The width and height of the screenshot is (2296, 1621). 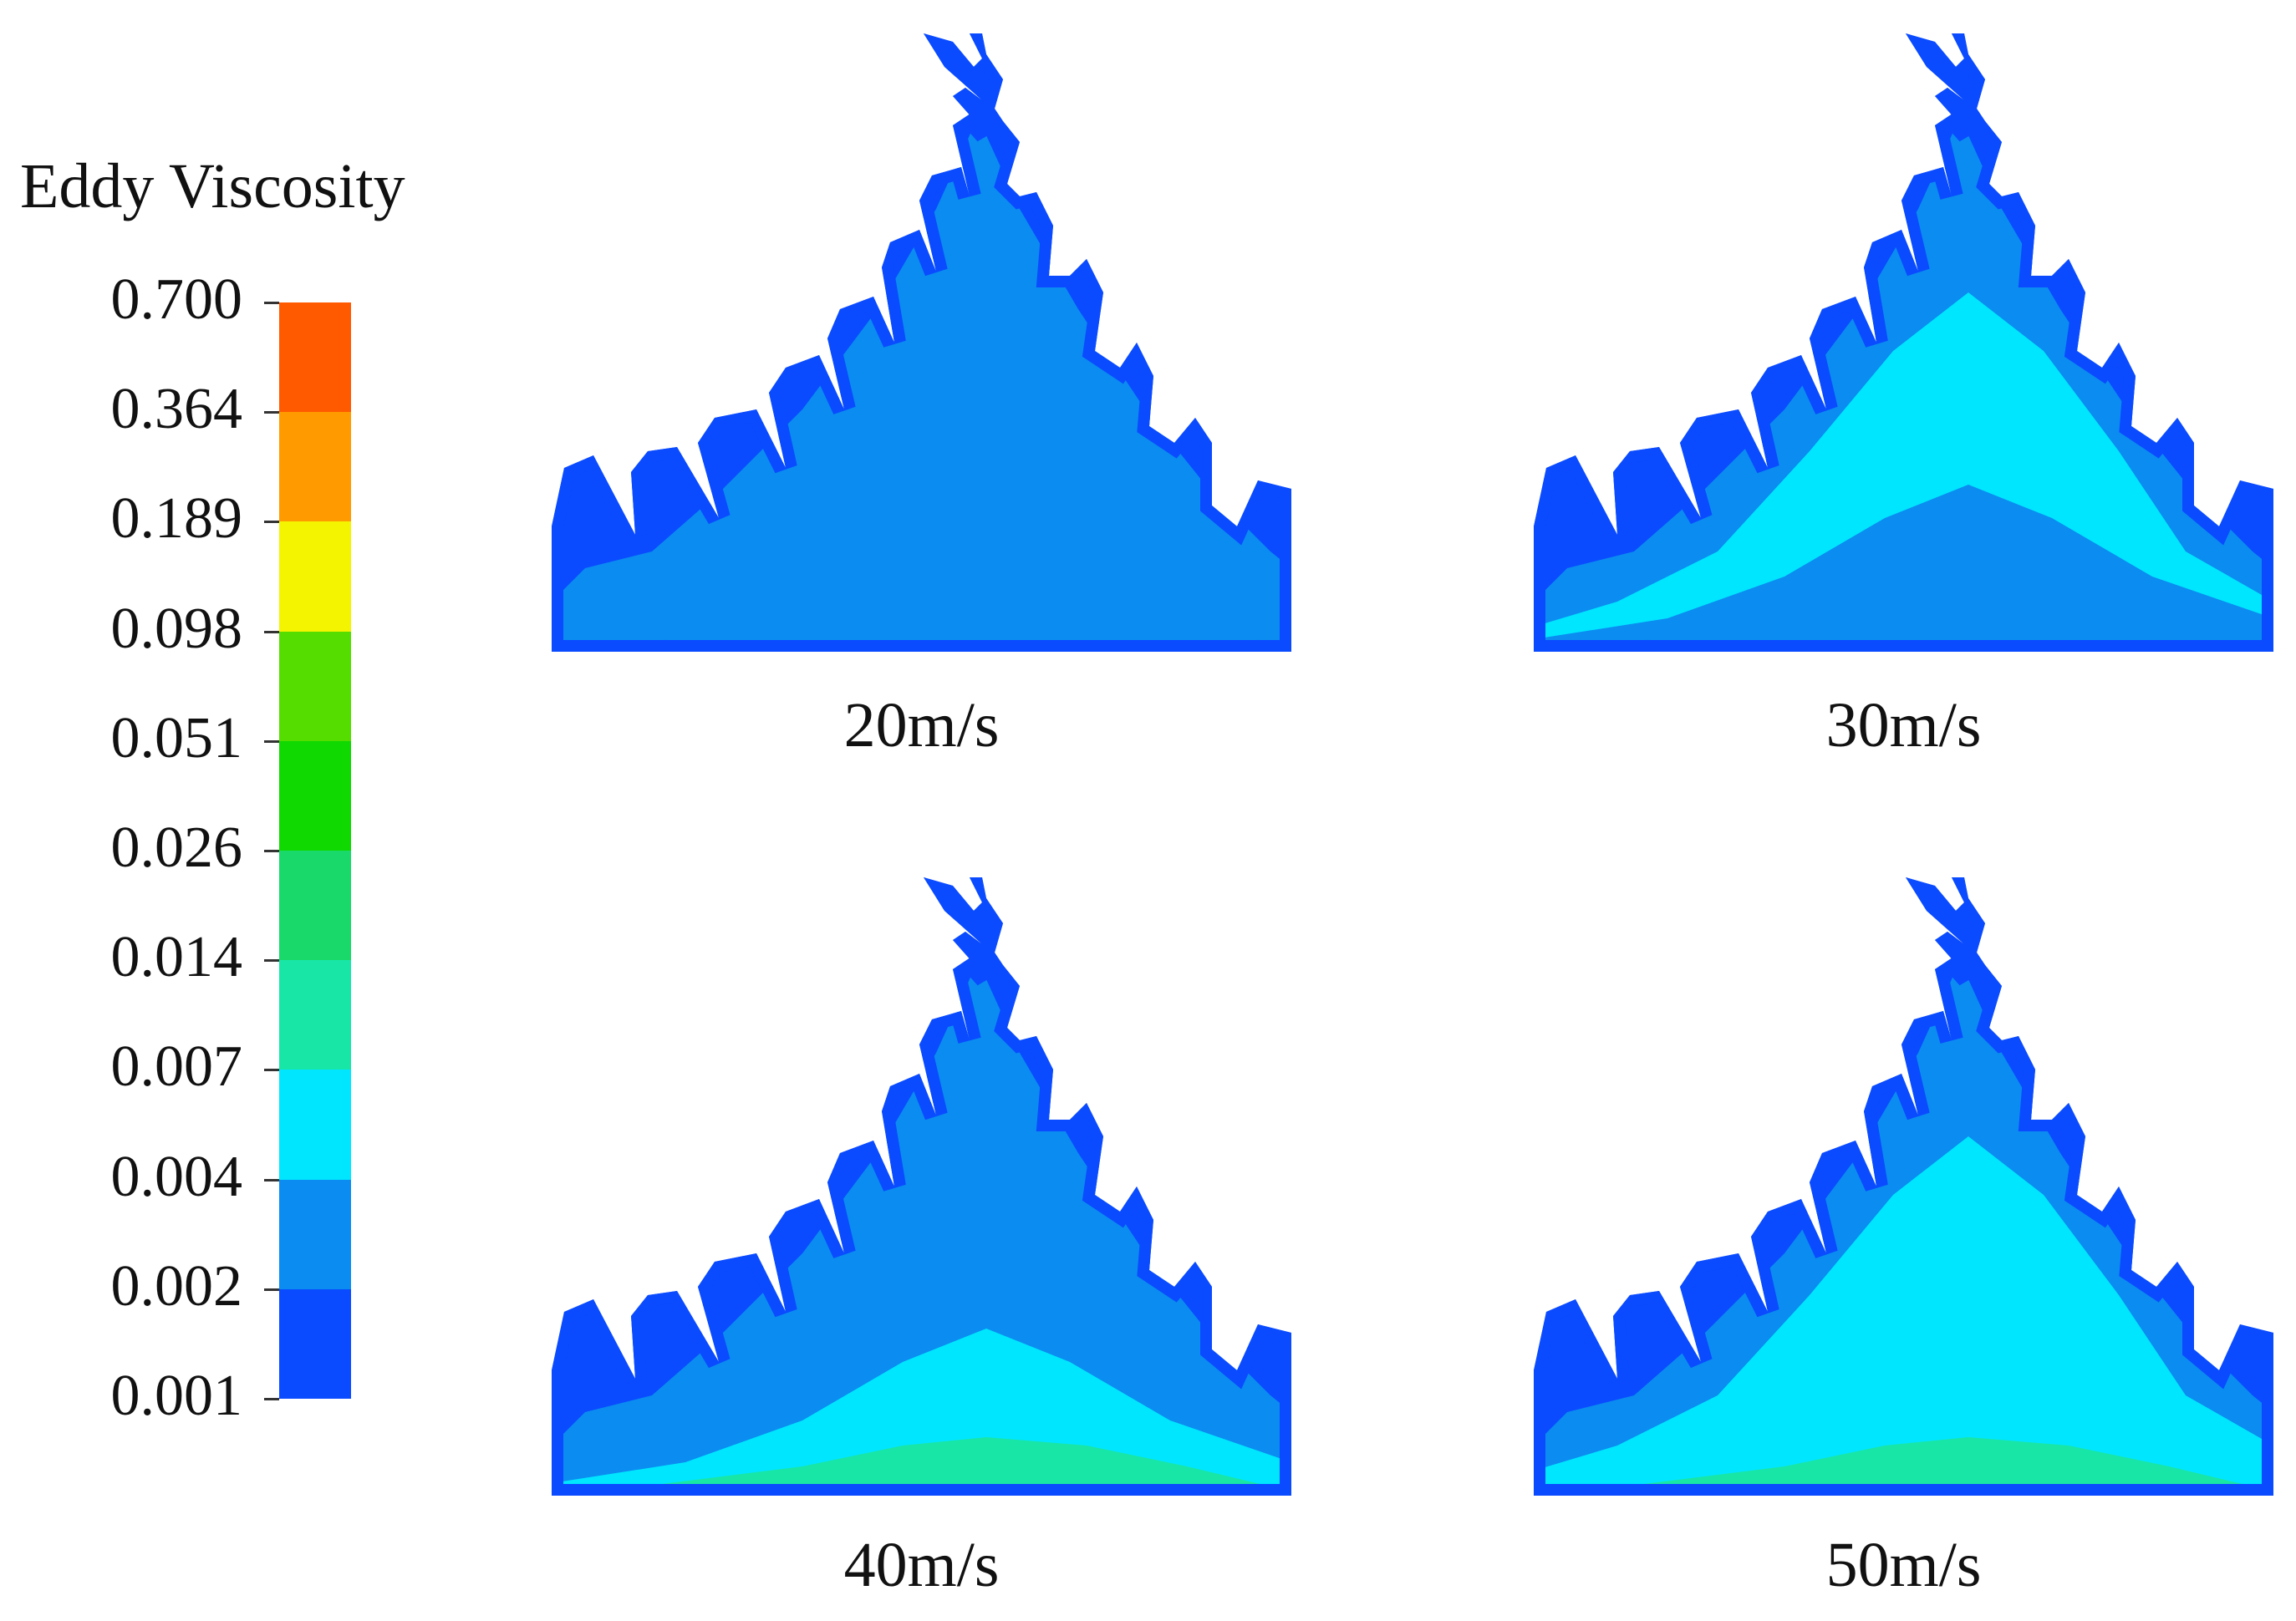 What do you see at coordinates (176, 1286) in the screenshot?
I see `legend-tick-label: 0.002` at bounding box center [176, 1286].